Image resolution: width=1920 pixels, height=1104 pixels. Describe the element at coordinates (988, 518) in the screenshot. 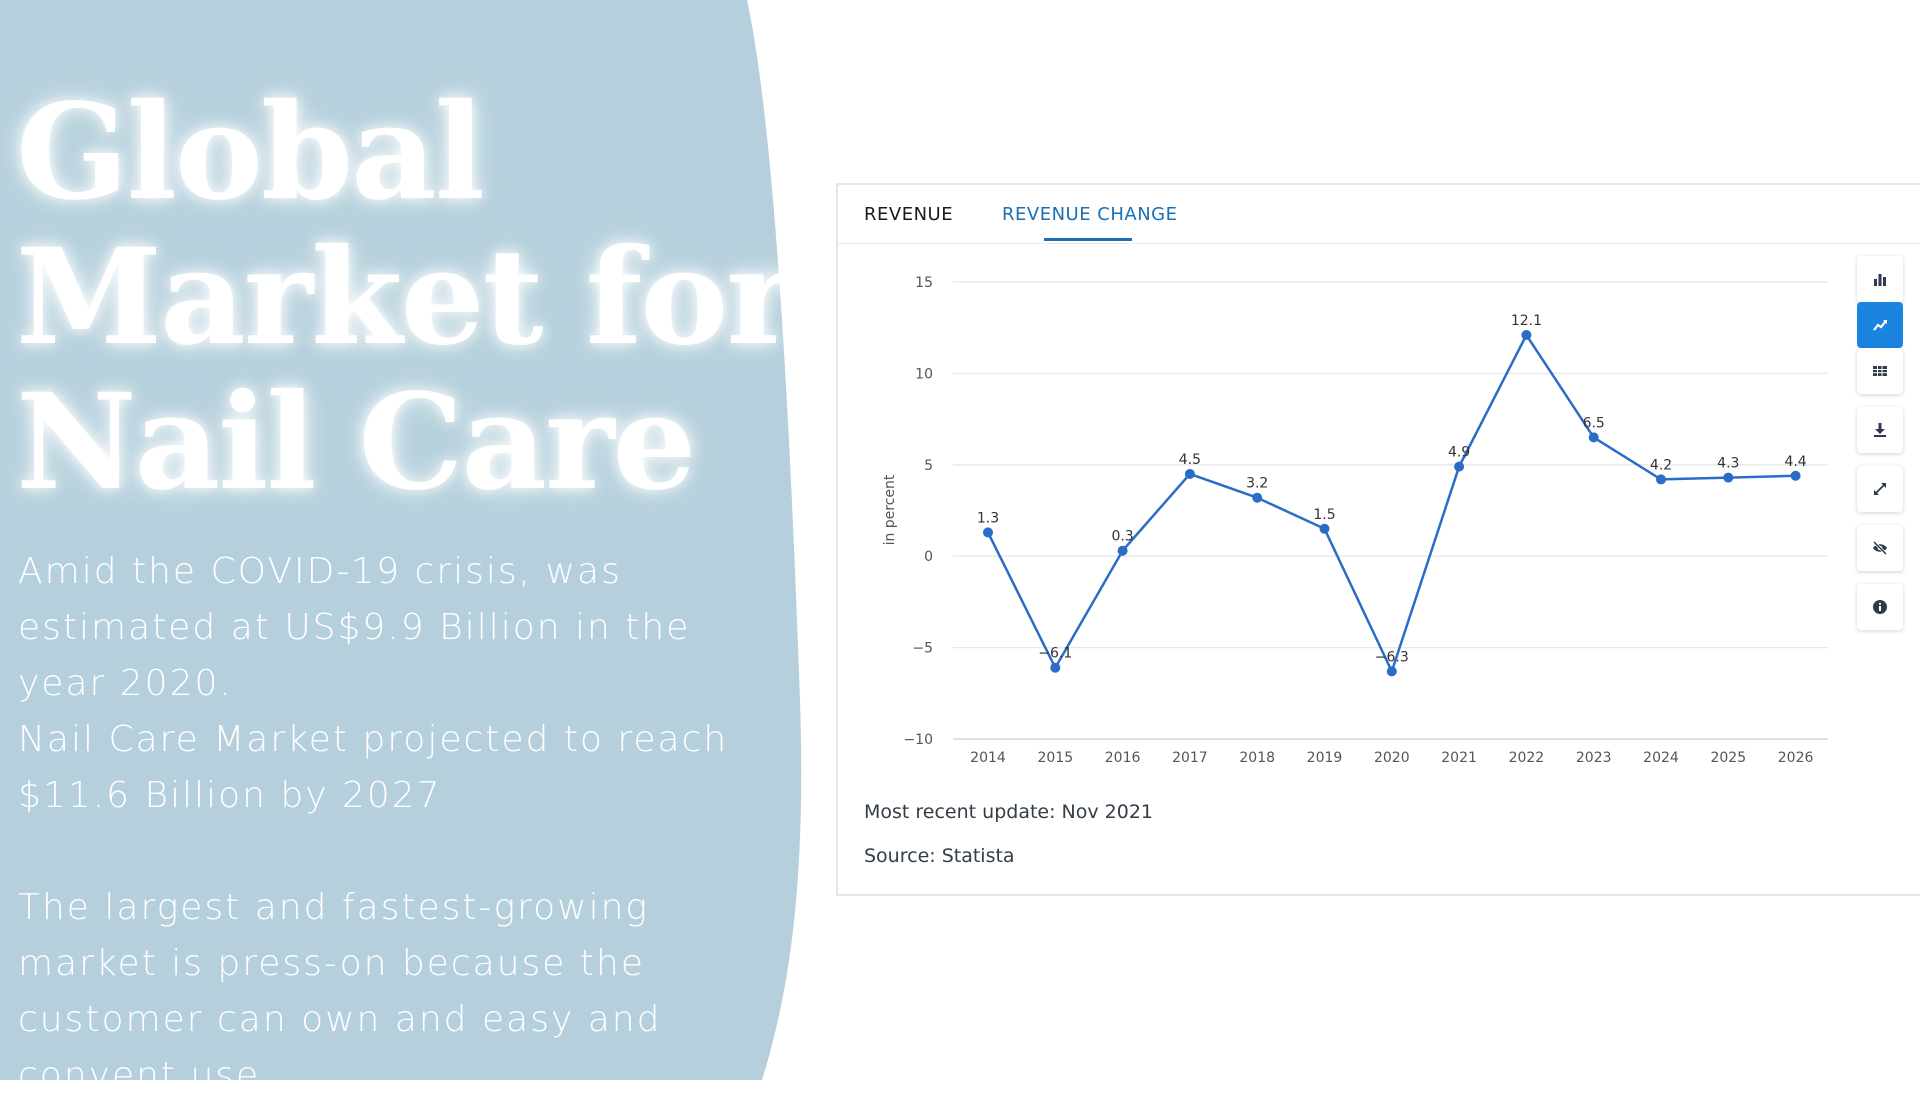

I see `data-label: 1.3` at that location.